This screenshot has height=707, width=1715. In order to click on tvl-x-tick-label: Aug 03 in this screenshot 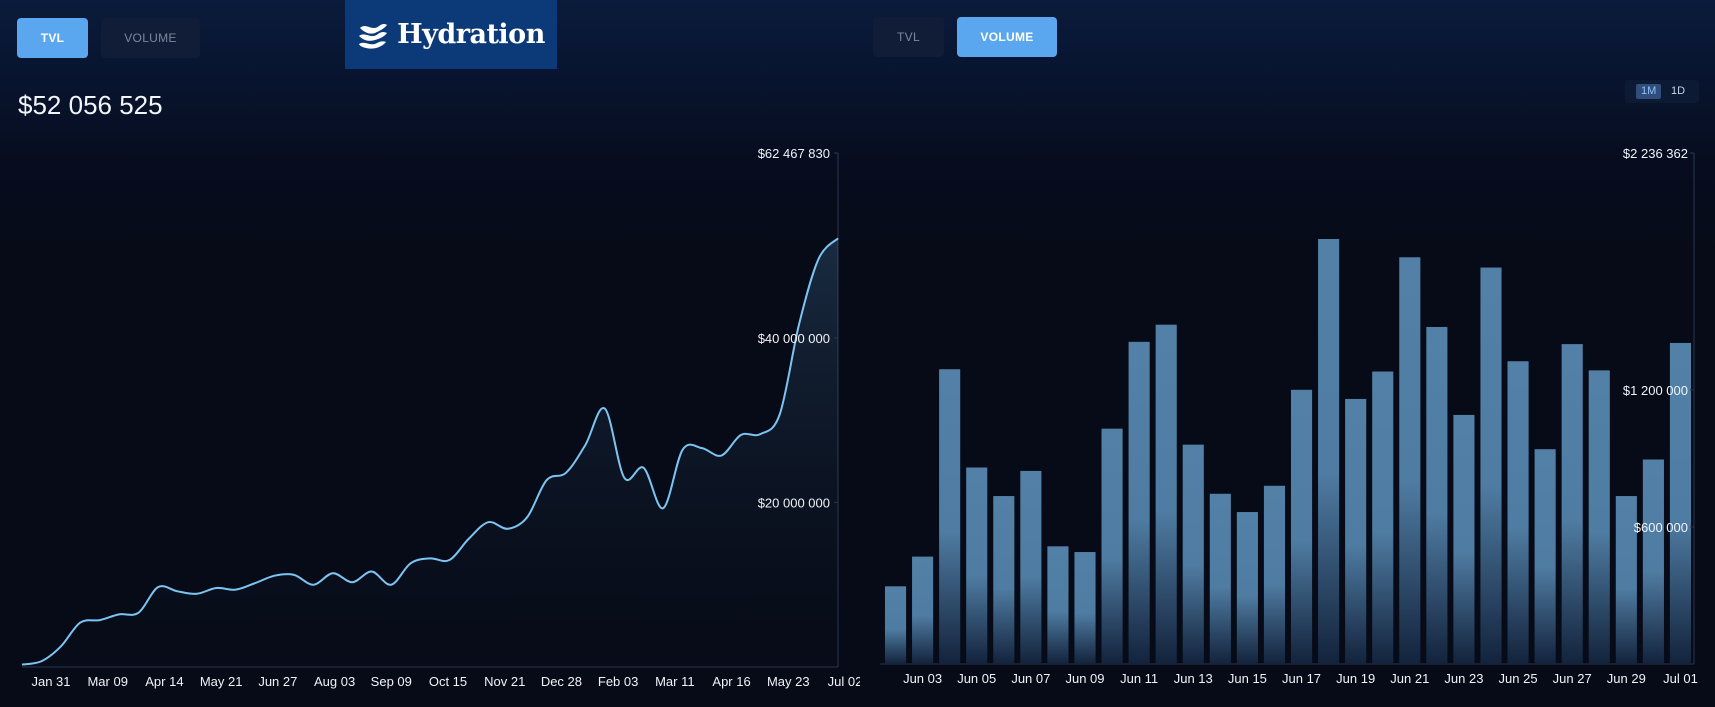, I will do `click(334, 681)`.